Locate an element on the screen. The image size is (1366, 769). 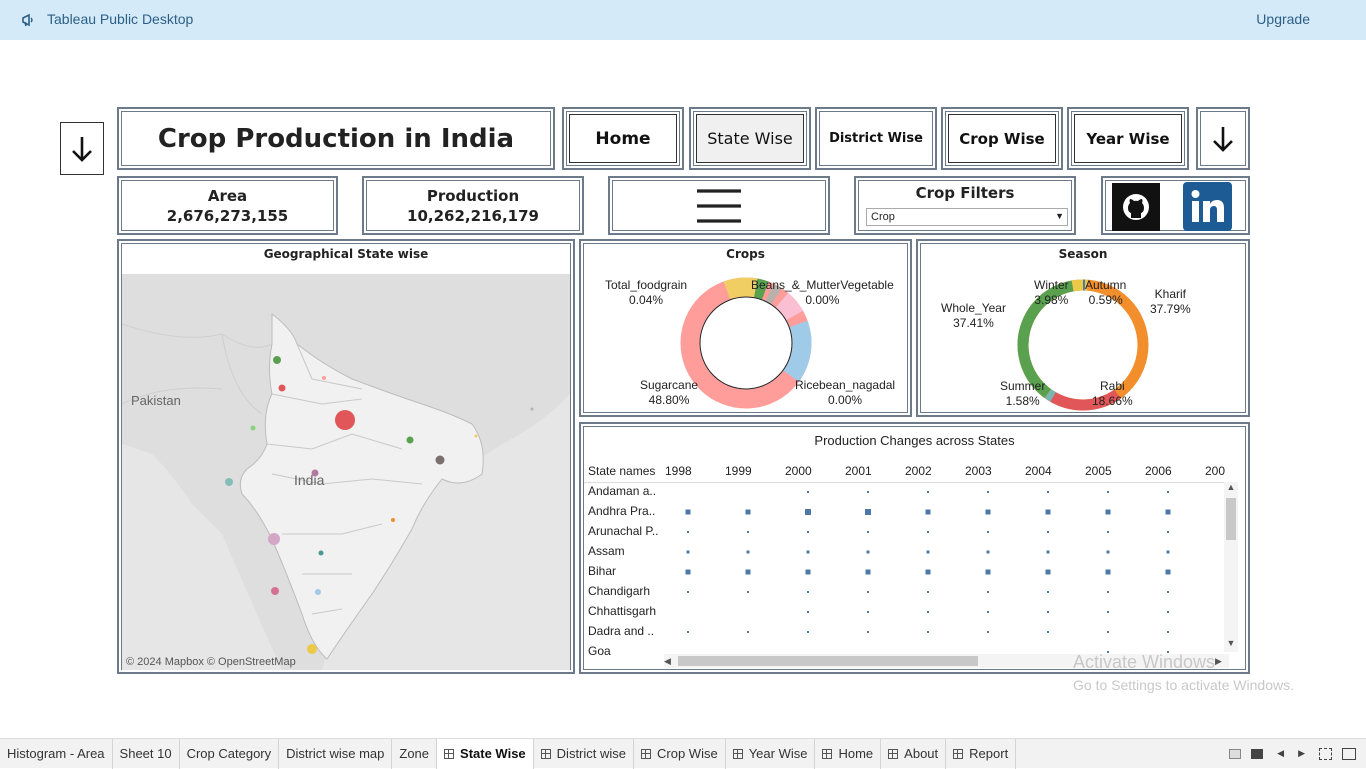
sheet-tab: Crop Category is located at coordinates (230, 753).